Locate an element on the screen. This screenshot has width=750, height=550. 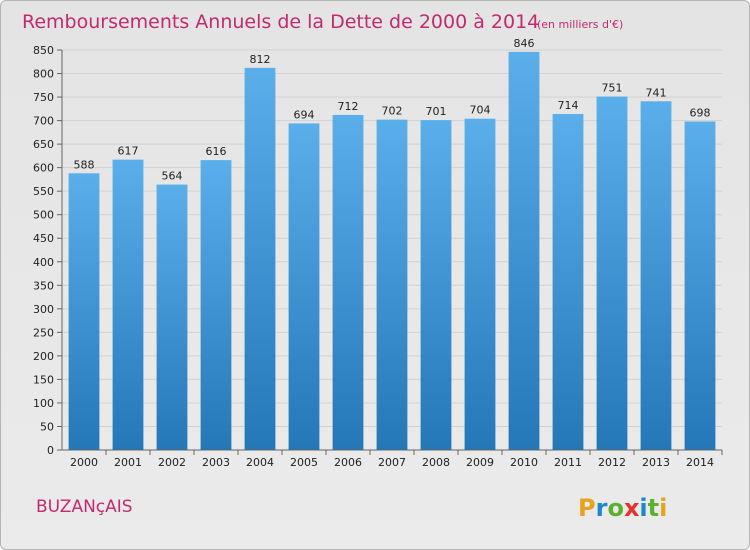
data-label: 616 is located at coordinates (216, 151).